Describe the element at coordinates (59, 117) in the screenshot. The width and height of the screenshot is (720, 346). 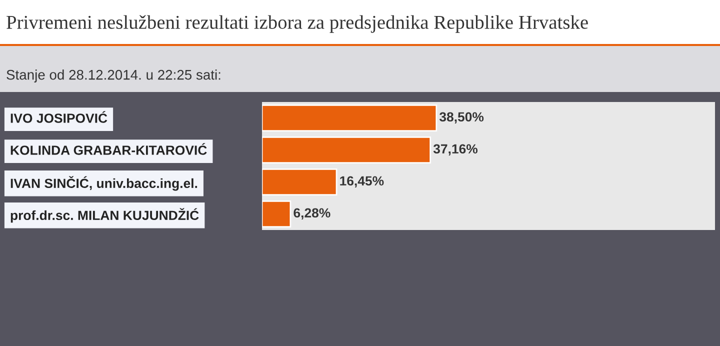
I see `y-tick-label: IVO JOSIPOVIĆ` at that location.